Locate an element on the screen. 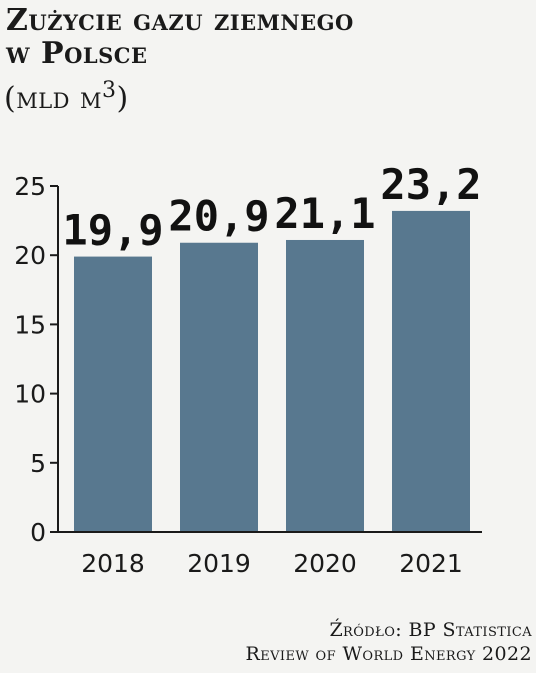 The image size is (536, 673). data-label-2021: 23,2 is located at coordinates (430, 184).